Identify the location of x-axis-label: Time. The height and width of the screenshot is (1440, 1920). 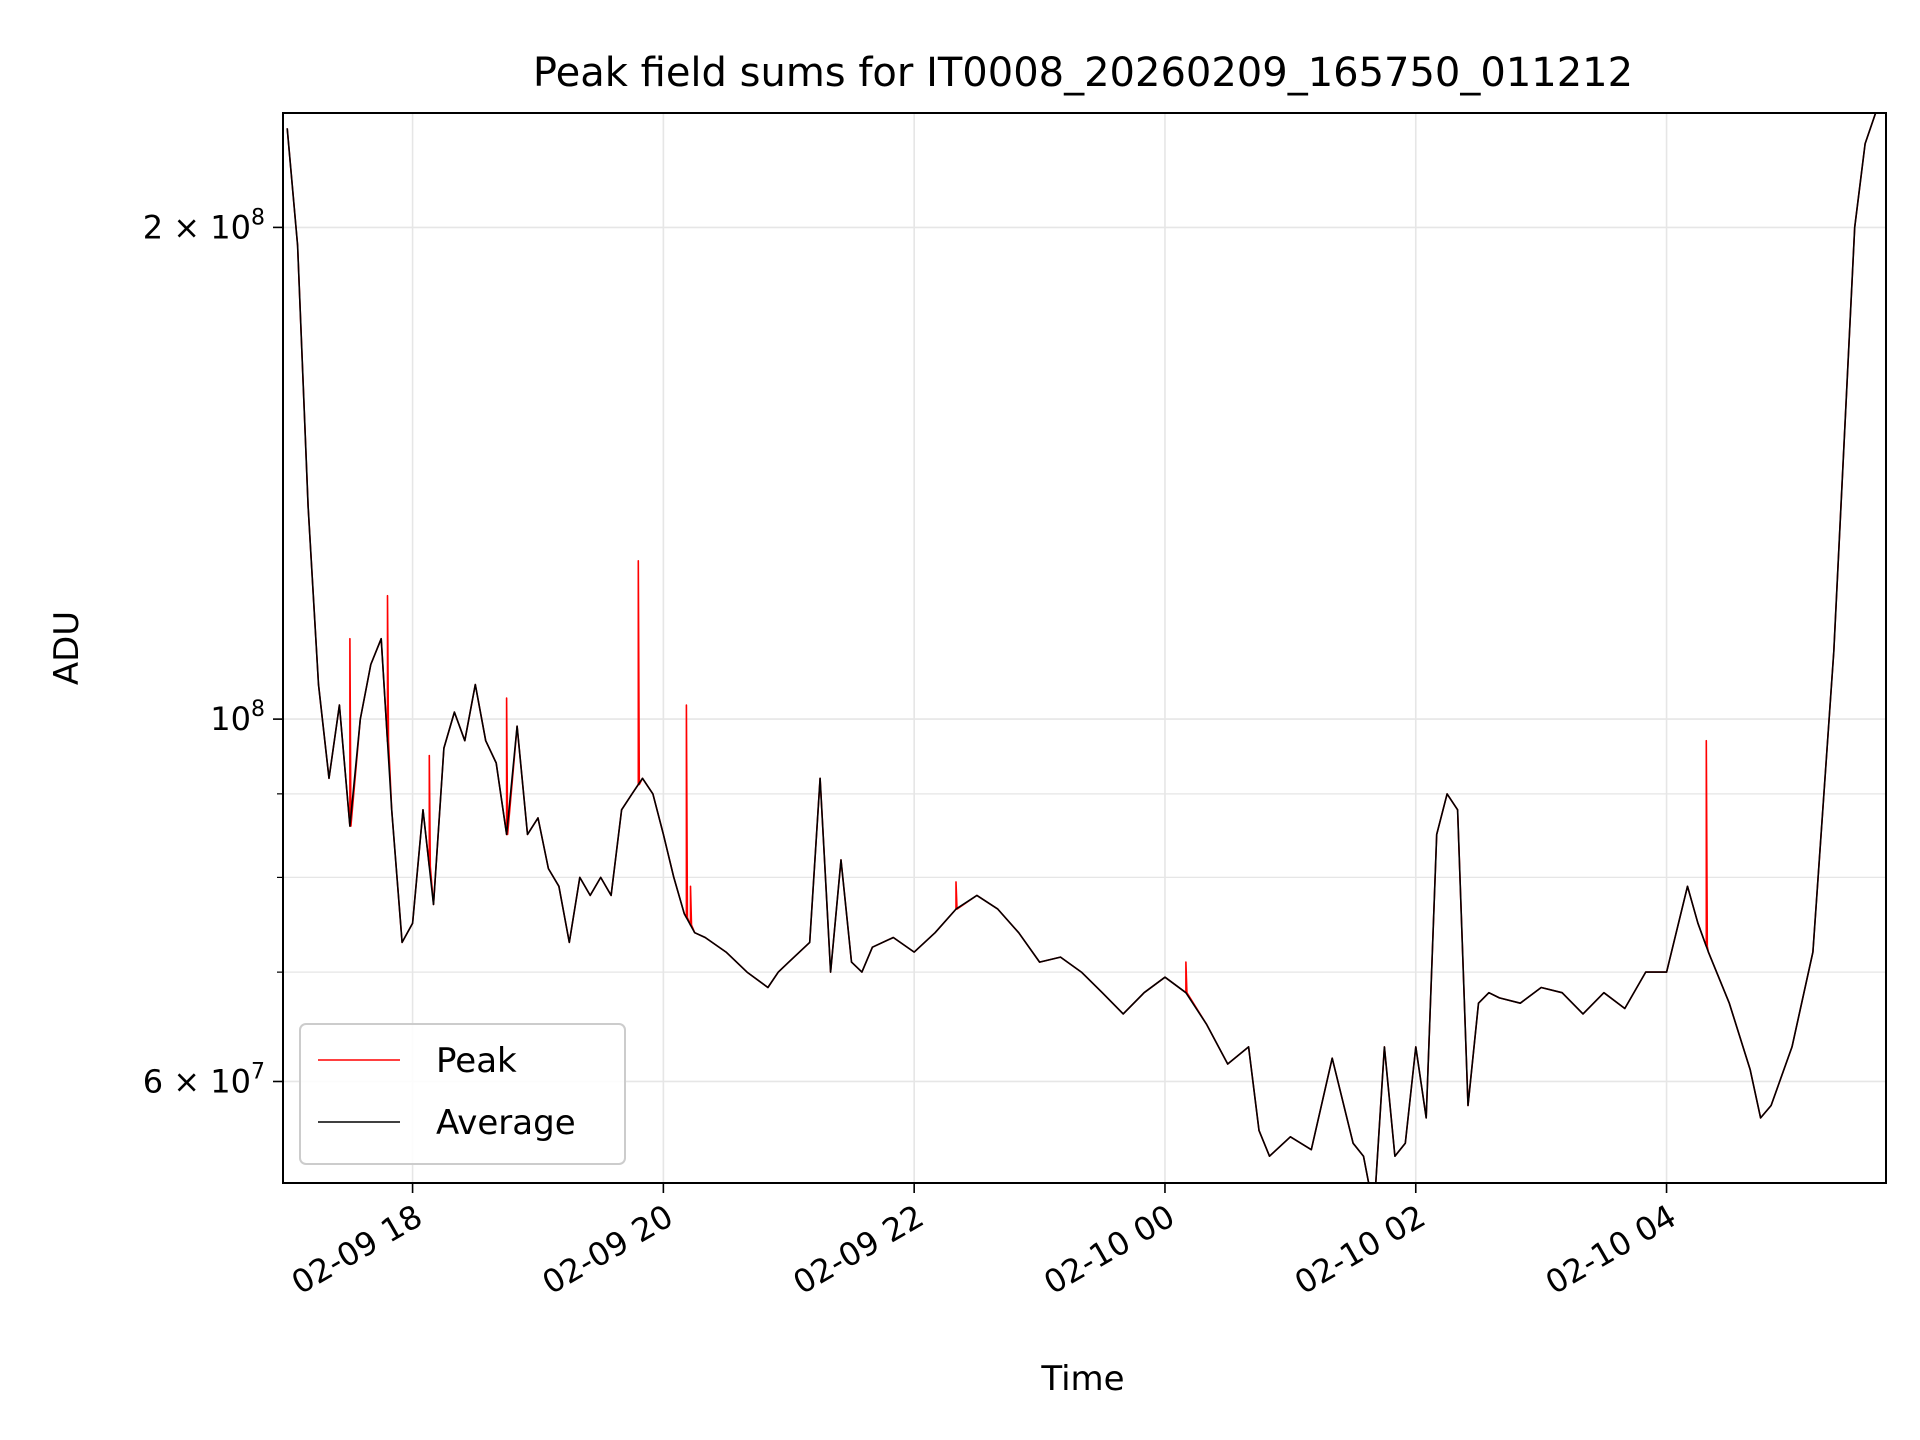
(1082, 1379).